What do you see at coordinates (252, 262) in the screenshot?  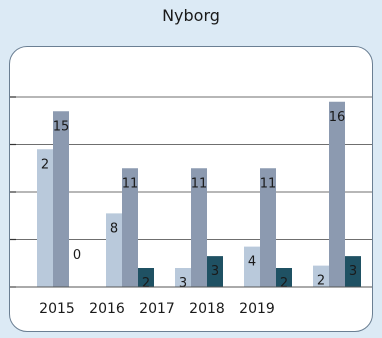 I see `data-label: 4` at bounding box center [252, 262].